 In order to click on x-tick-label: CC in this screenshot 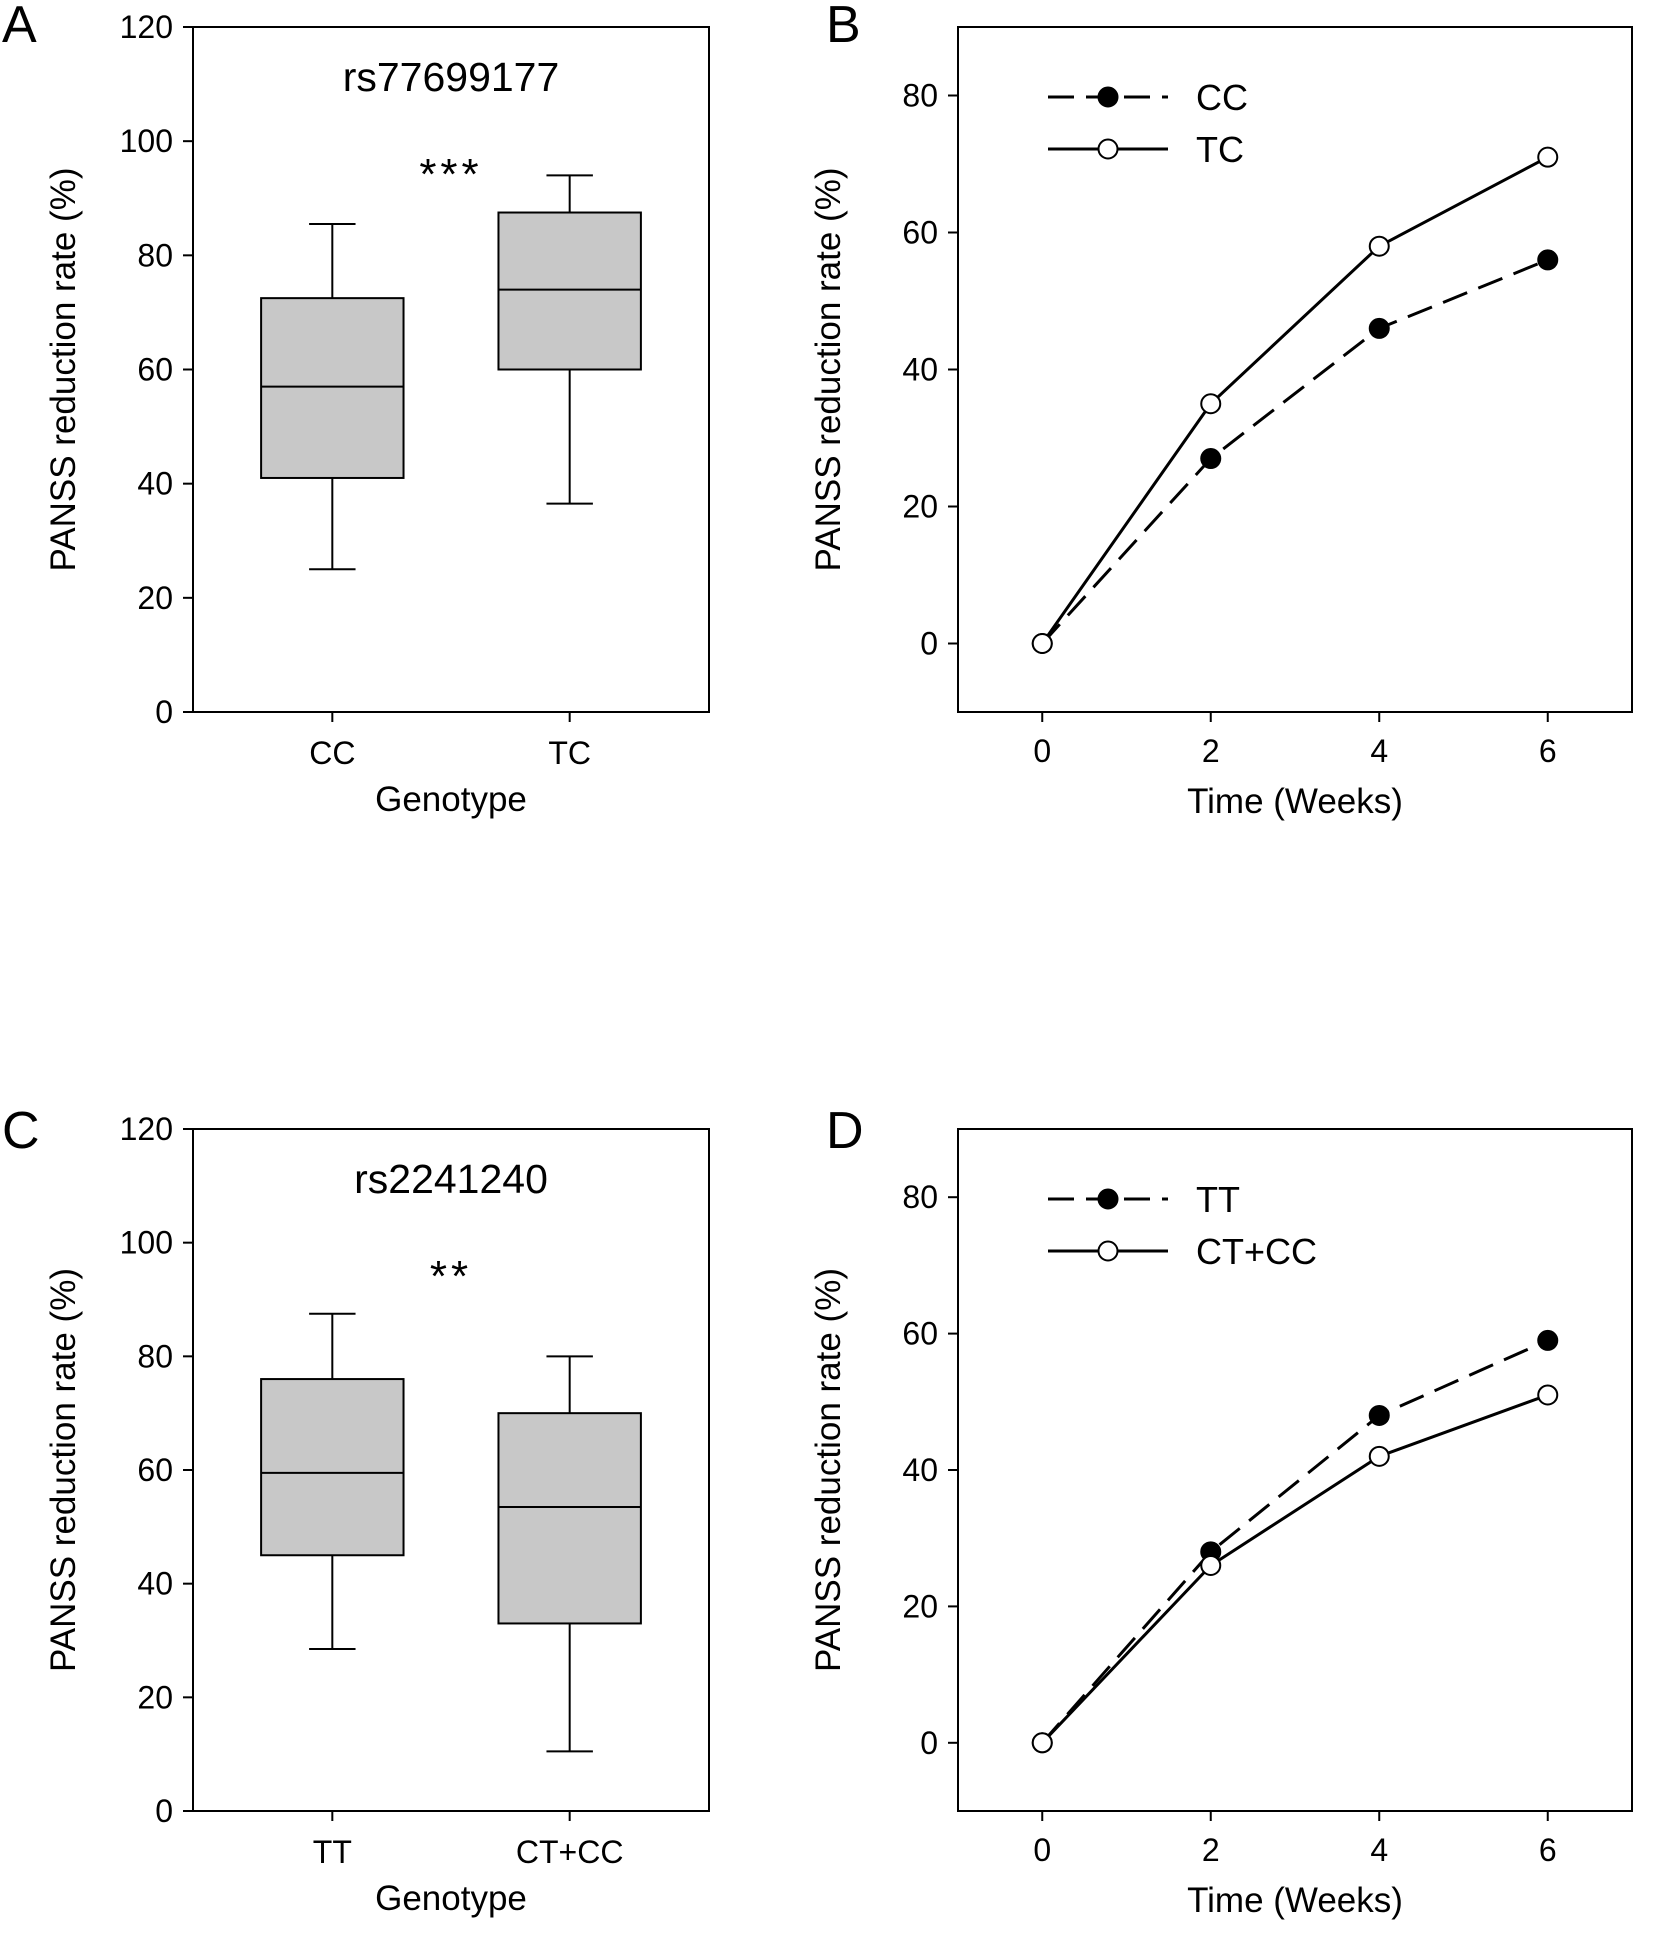, I will do `click(332, 753)`.